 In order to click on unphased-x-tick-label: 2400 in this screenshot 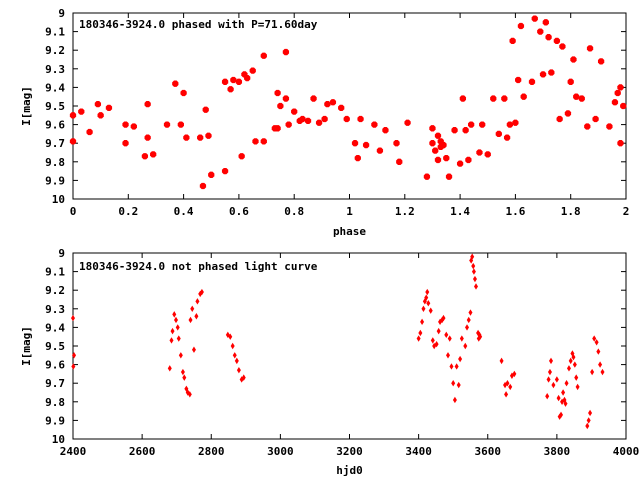, I will do `click(73, 451)`.